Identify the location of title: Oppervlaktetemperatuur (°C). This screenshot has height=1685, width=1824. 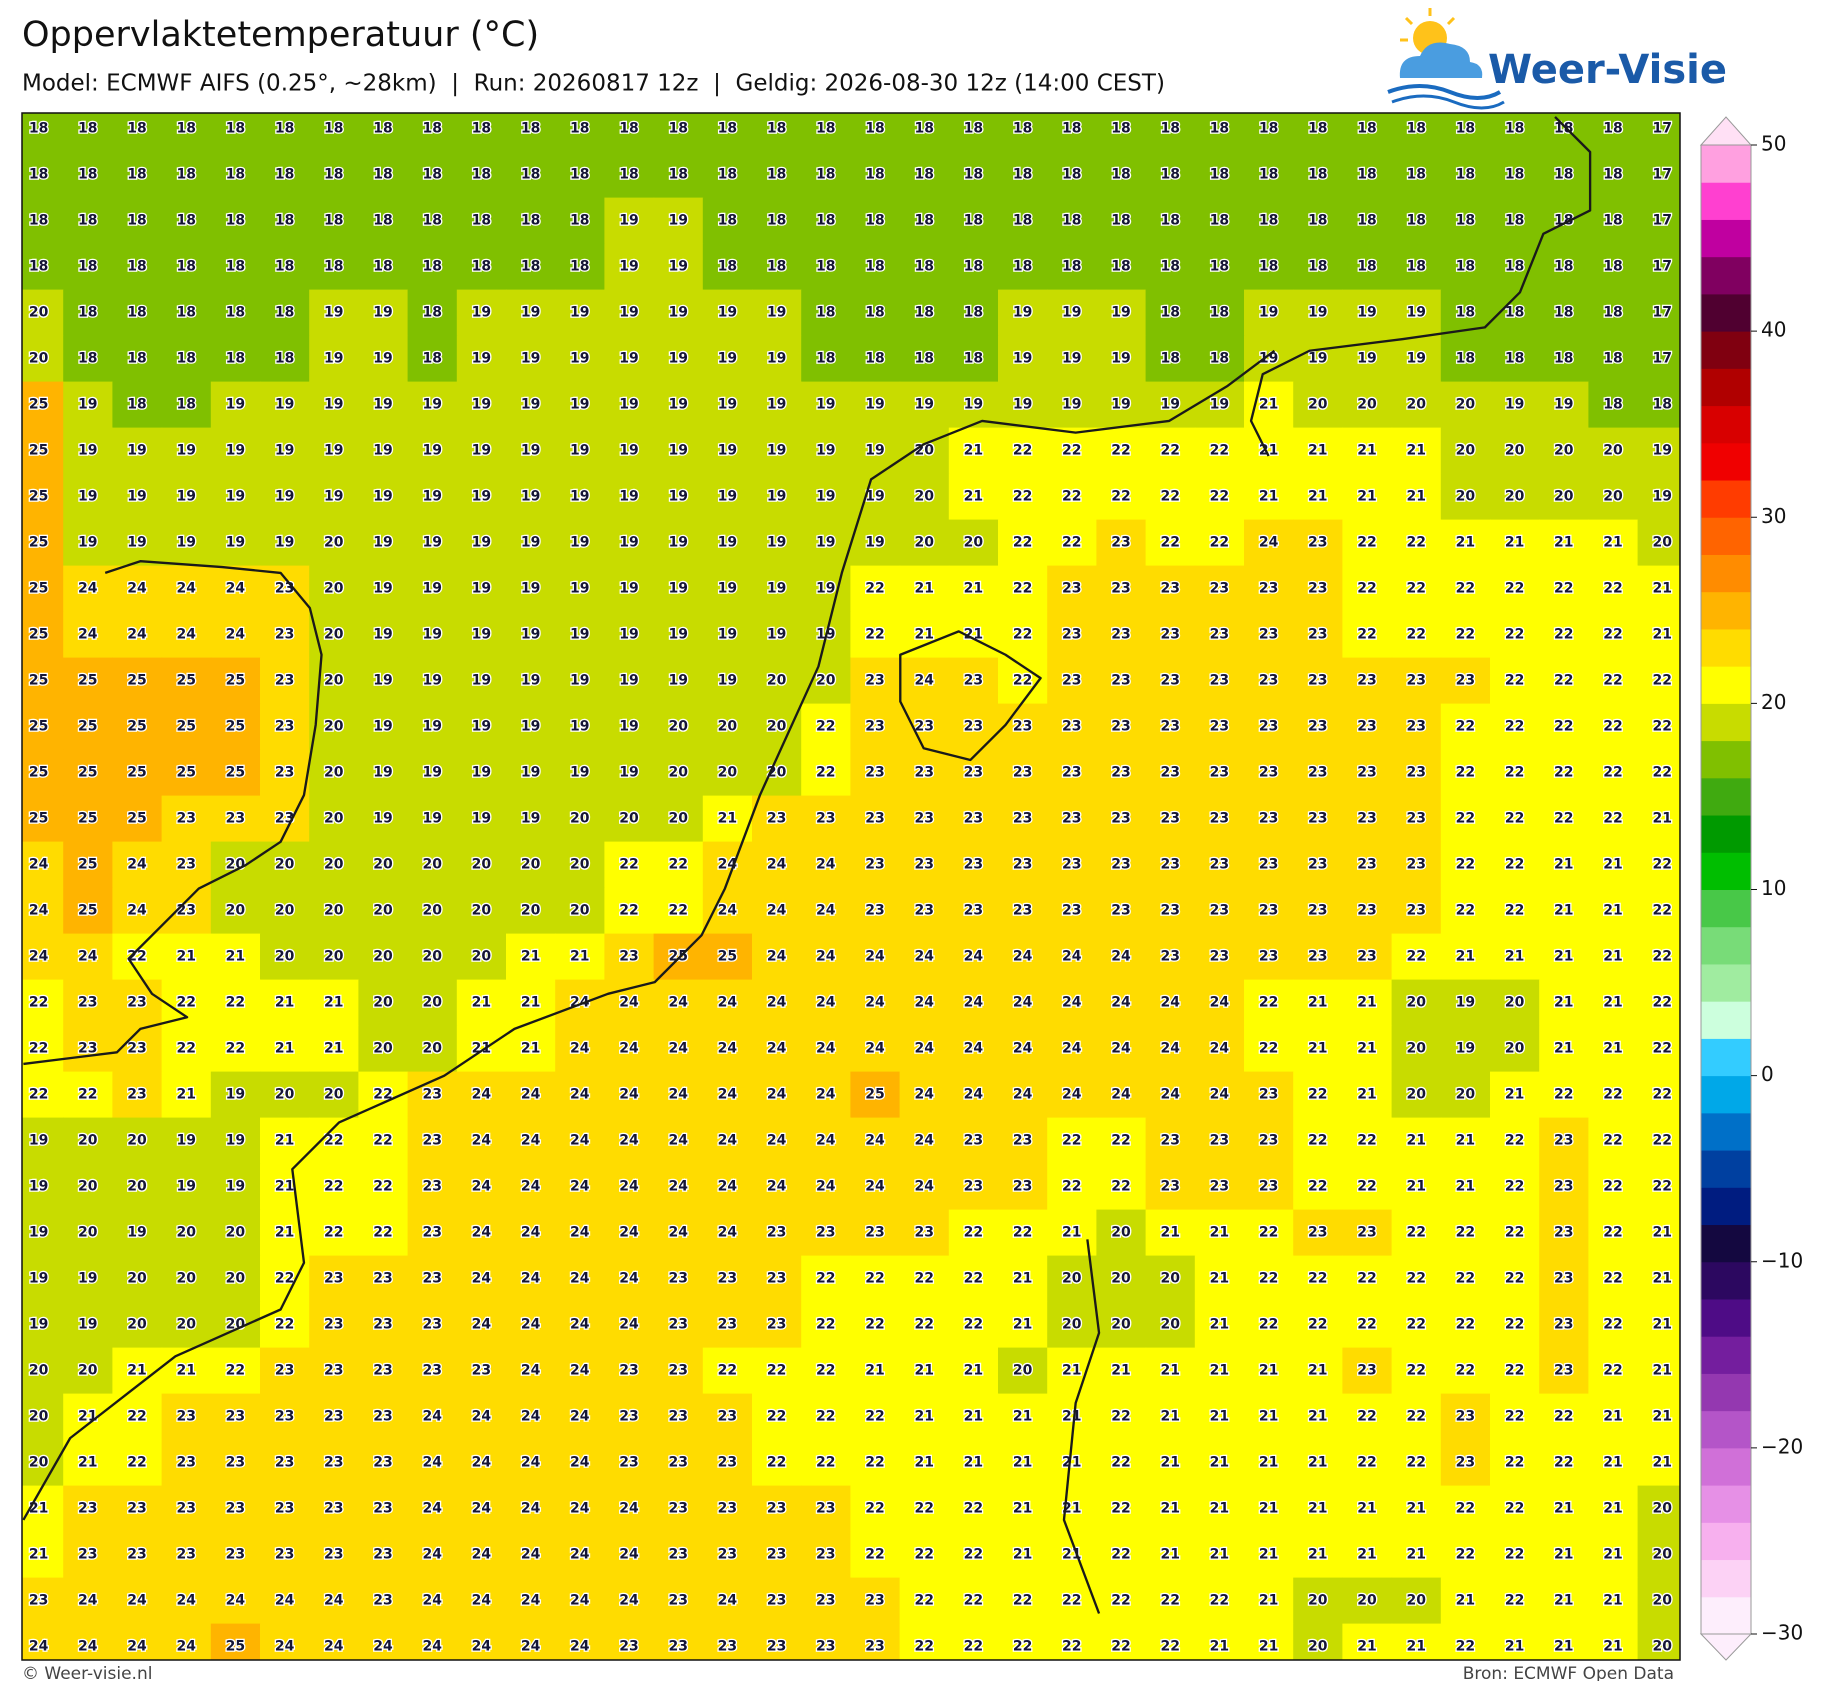
(280, 35).